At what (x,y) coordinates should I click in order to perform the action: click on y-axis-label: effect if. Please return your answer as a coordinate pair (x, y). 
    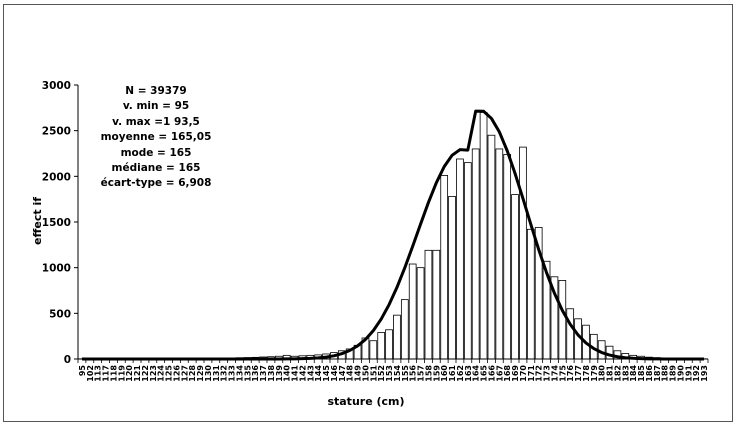
    Looking at the image, I should click on (37, 221).